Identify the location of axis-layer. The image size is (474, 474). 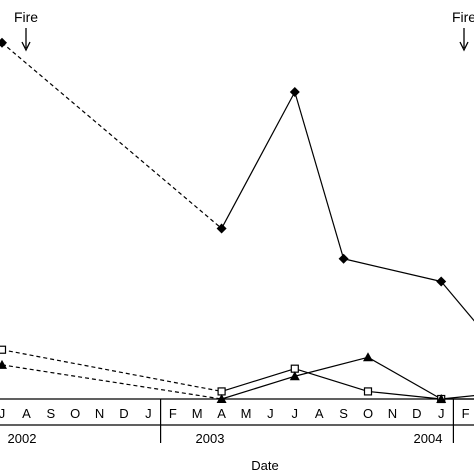
(237, 420).